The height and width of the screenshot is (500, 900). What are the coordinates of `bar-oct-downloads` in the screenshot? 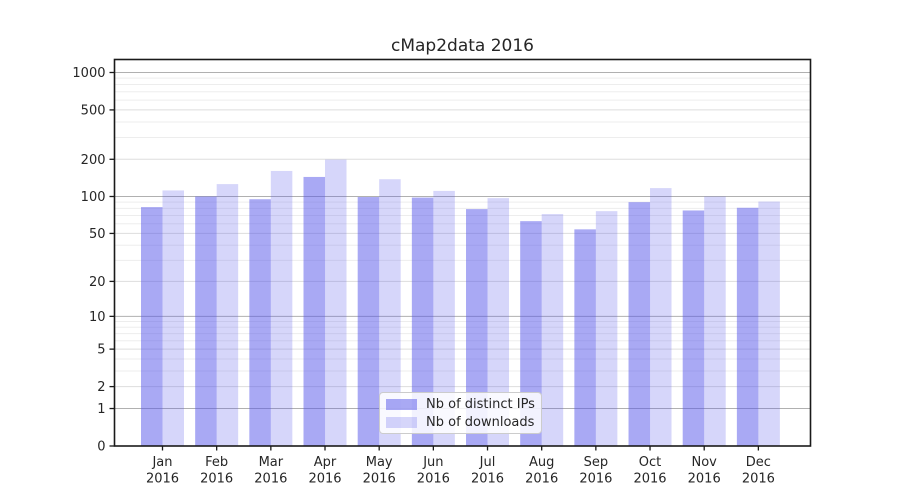 It's located at (661, 317).